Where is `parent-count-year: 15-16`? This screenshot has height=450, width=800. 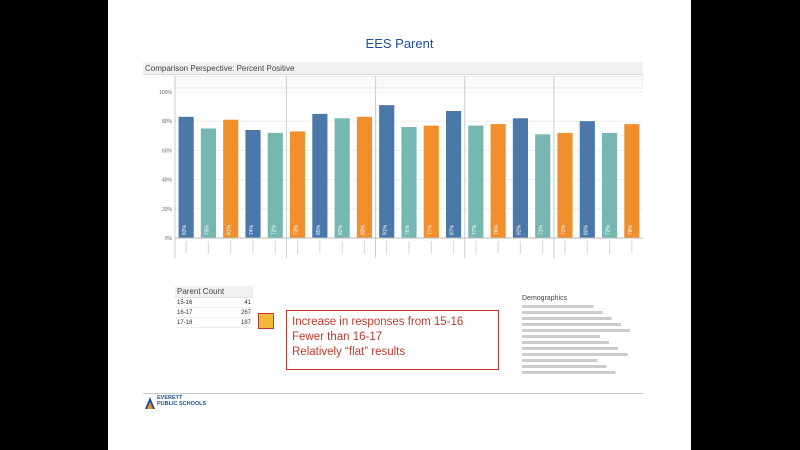
parent-count-year: 15-16 is located at coordinates (185, 302).